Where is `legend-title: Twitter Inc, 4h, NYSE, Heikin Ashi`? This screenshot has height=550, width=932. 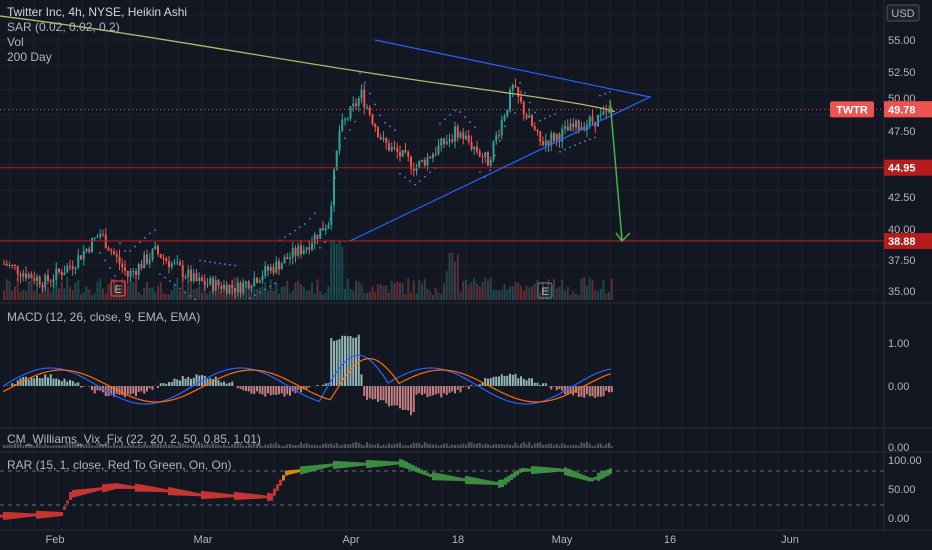
legend-title: Twitter Inc, 4h, NYSE, Heikin Ashi is located at coordinates (97, 12).